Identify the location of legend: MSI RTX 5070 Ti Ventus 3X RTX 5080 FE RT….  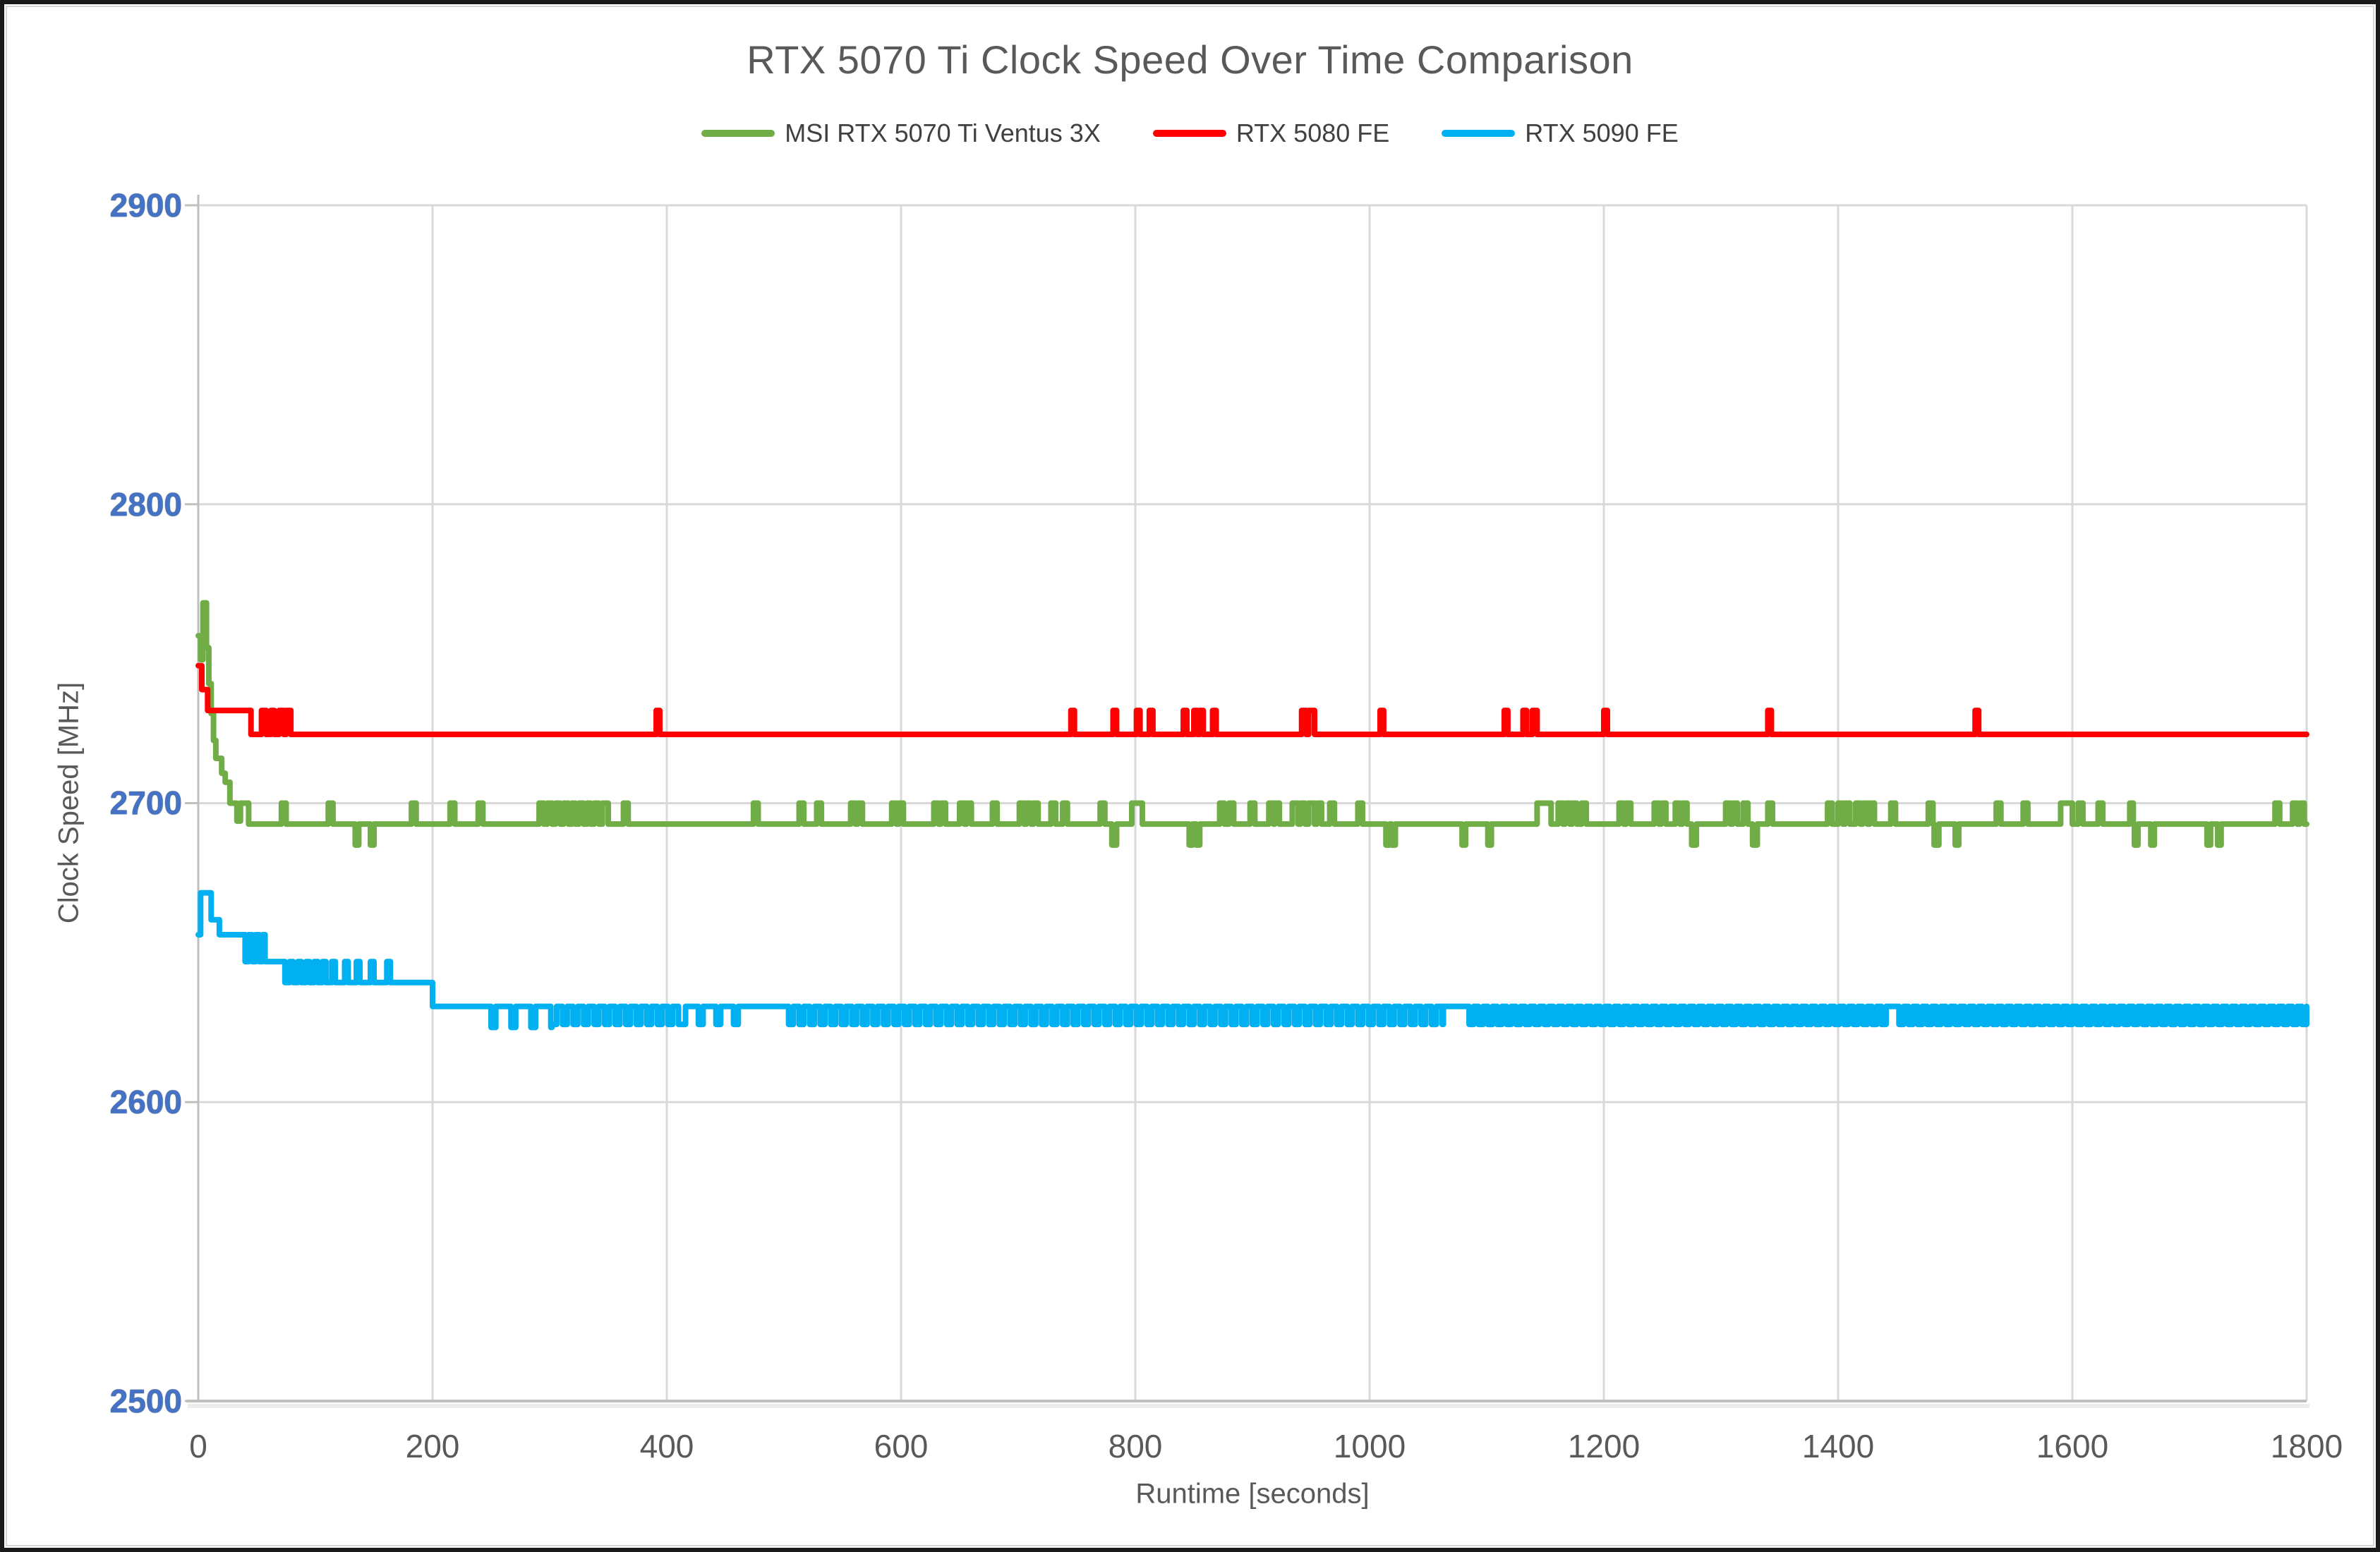
(1190, 133).